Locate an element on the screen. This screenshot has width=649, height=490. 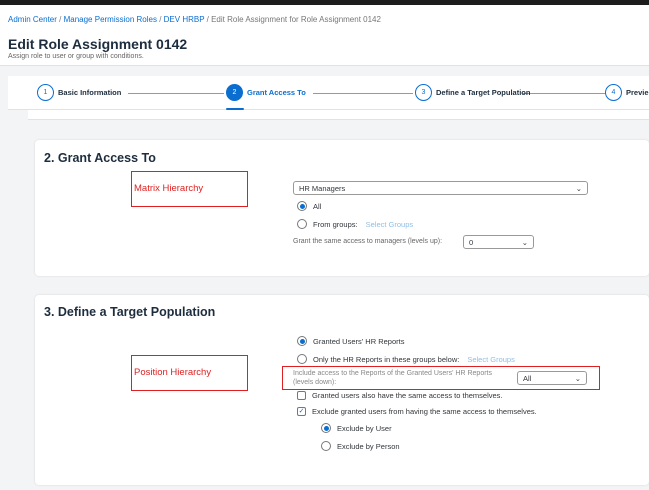
step-label: Basic Information is located at coordinates (90, 92).